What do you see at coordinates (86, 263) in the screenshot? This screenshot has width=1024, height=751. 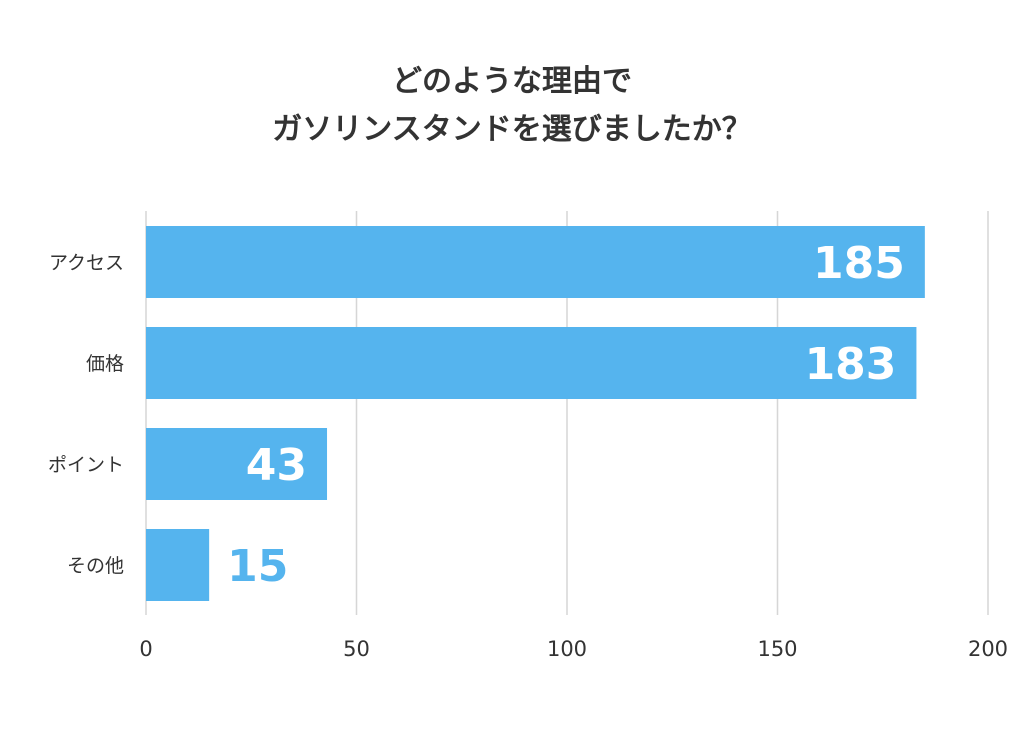 I see `category-label: アクセス` at bounding box center [86, 263].